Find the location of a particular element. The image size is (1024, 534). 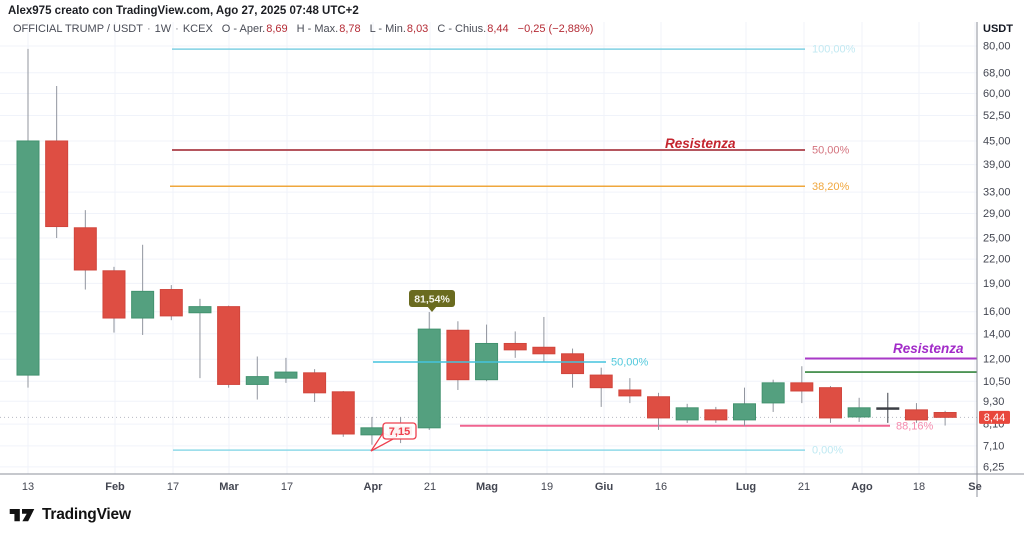

time-tick-label: Lug is located at coordinates (746, 487).